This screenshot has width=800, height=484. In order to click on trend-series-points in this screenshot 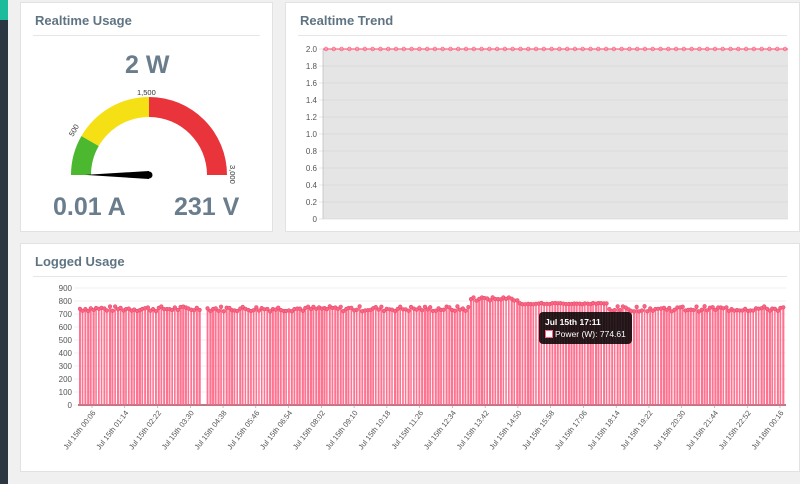, I will do `click(555, 49)`.